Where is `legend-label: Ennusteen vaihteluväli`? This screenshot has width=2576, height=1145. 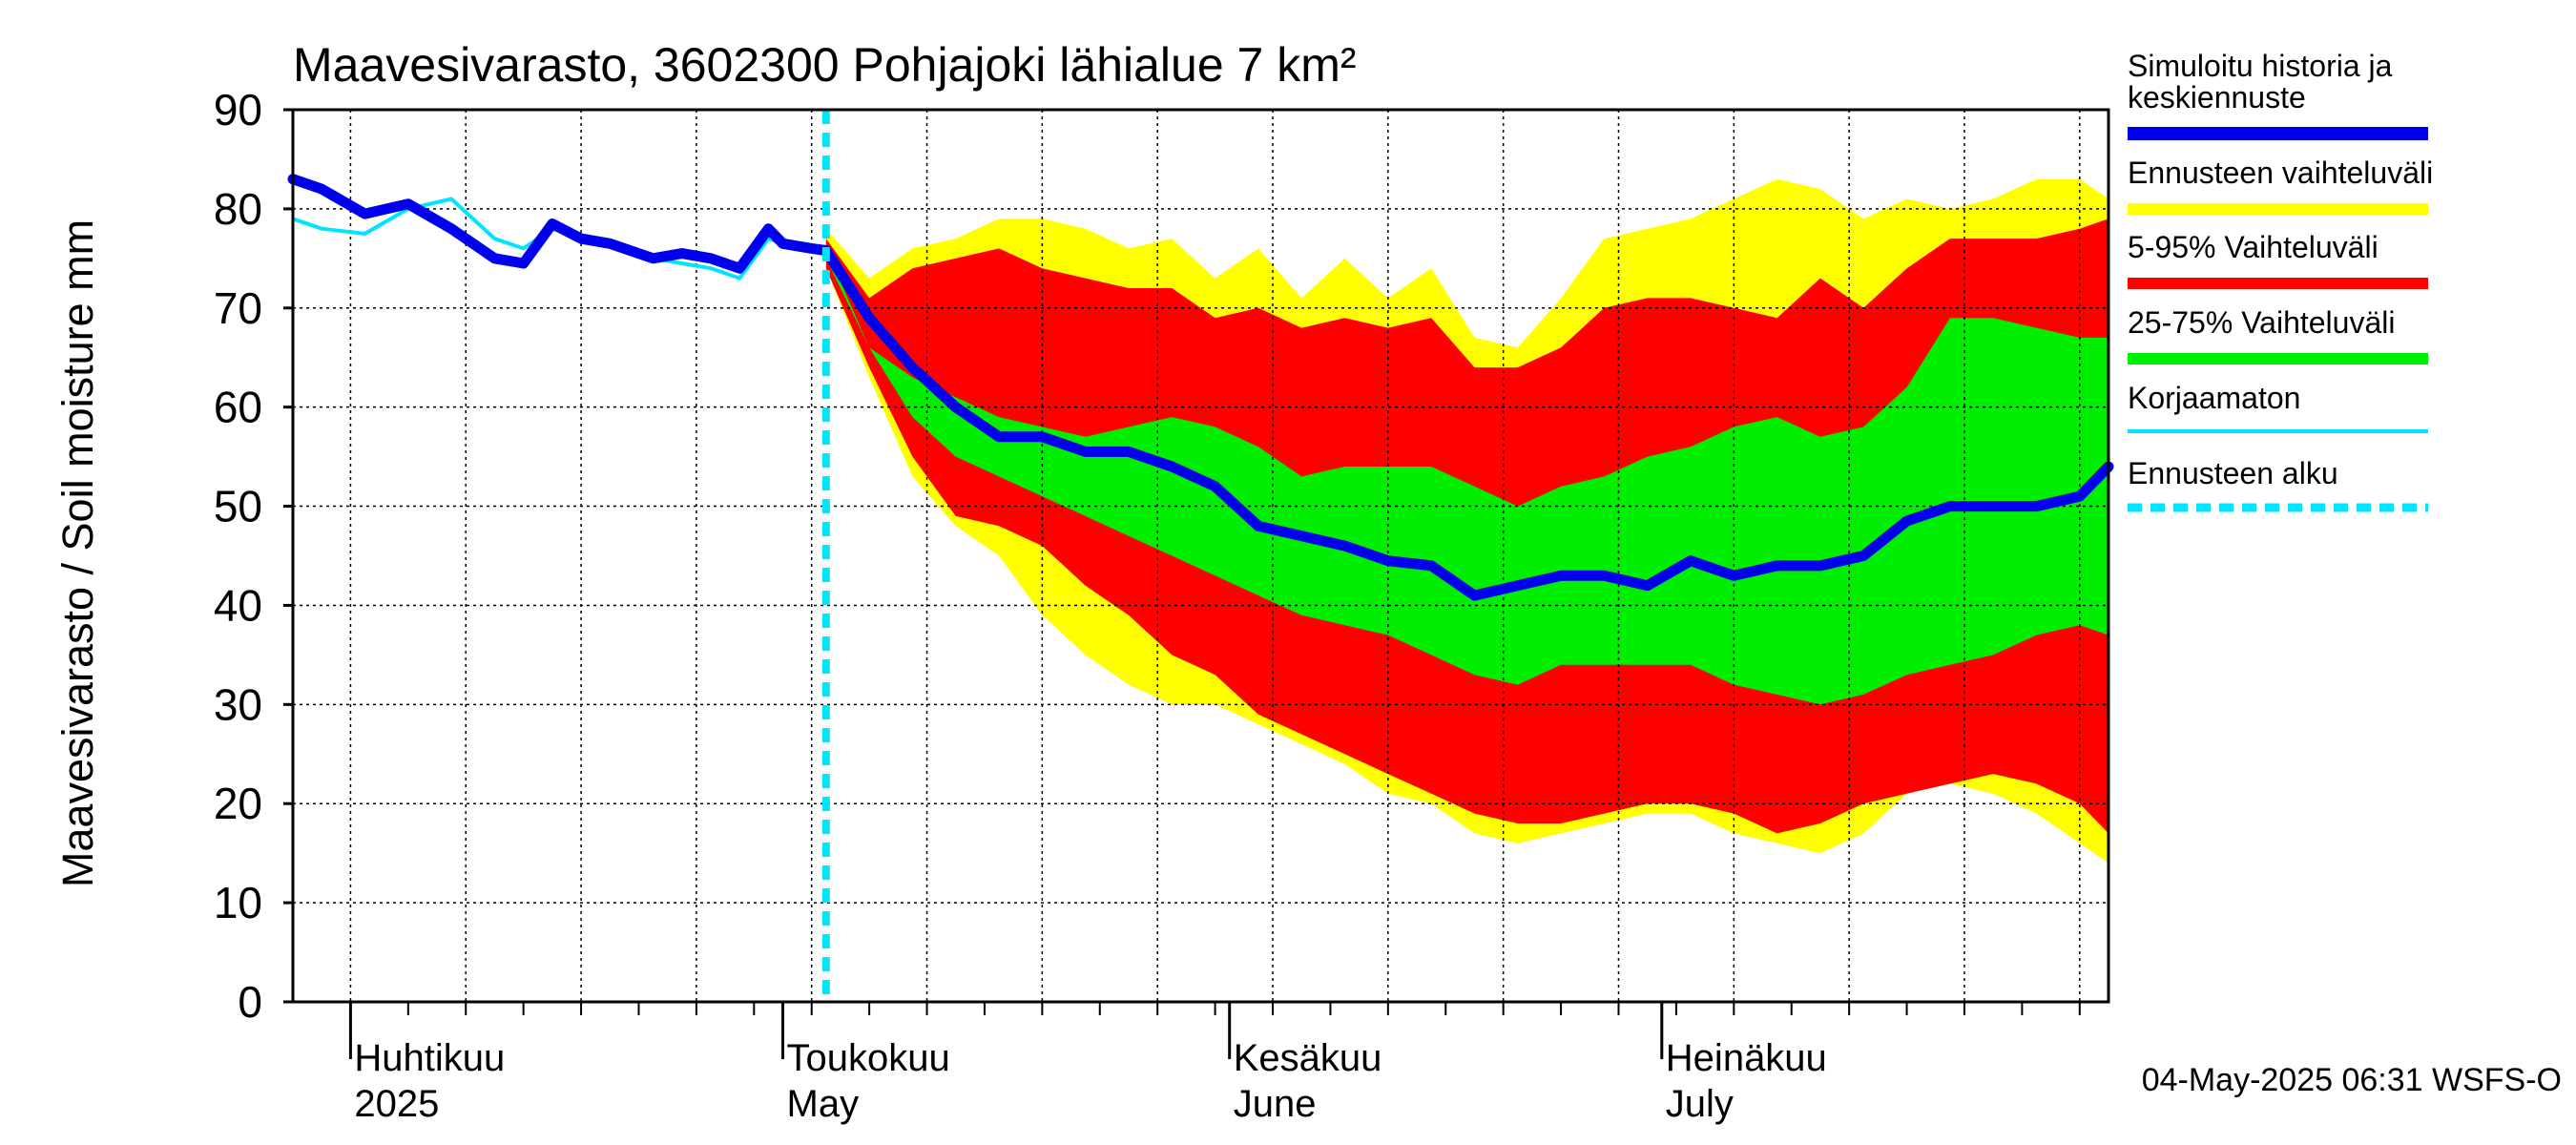 legend-label: Ennusteen vaihteluväli is located at coordinates (2280, 173).